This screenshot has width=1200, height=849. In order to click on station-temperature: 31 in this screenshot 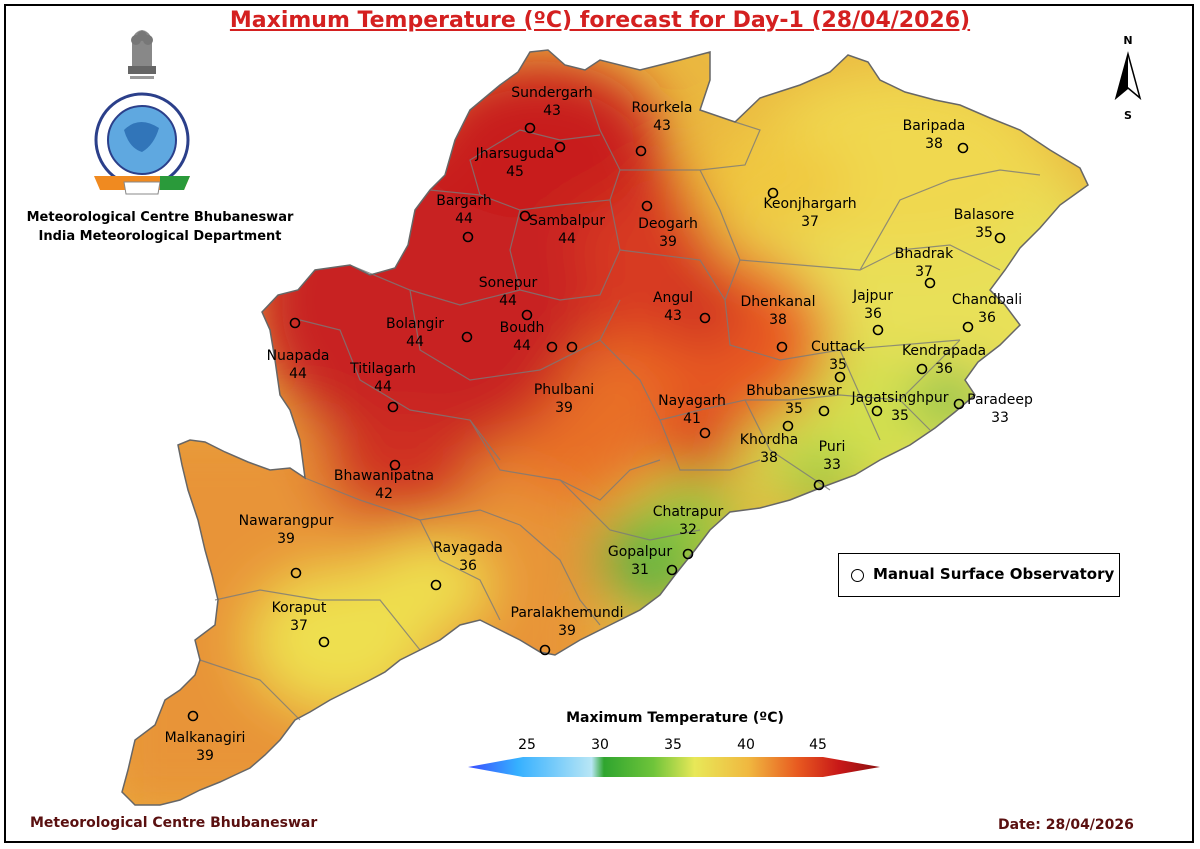, I will do `click(640, 570)`.